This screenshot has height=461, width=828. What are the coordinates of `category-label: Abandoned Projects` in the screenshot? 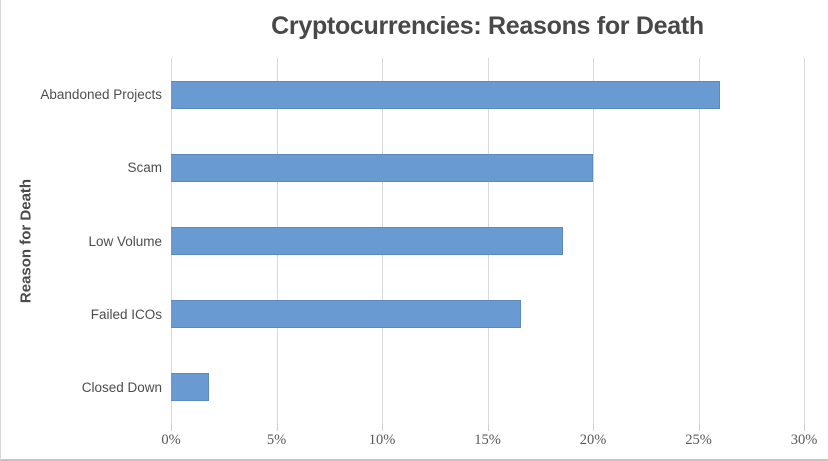 It's located at (101, 95).